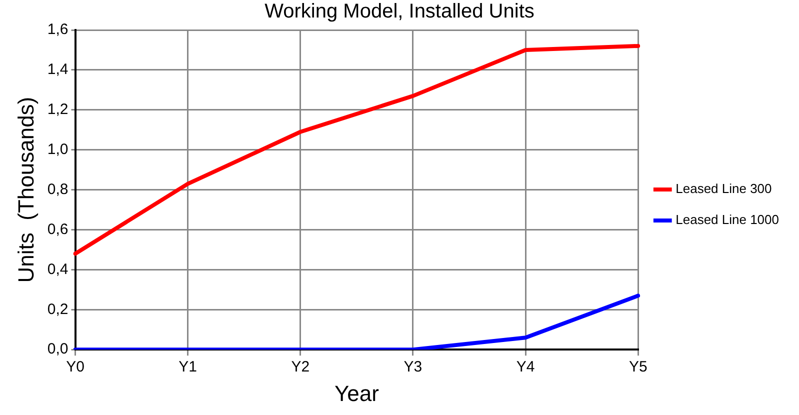 The height and width of the screenshot is (415, 799). Describe the element at coordinates (188, 367) in the screenshot. I see `x-tick-label: Y1` at that location.